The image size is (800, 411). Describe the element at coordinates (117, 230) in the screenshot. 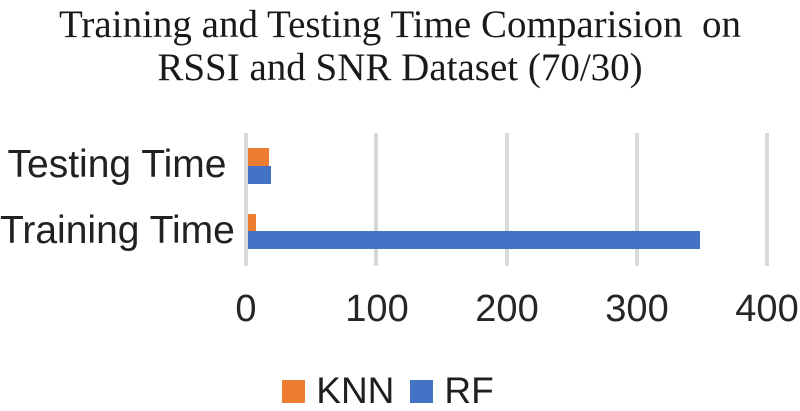

I see `category-label-training-time: Training Time` at that location.